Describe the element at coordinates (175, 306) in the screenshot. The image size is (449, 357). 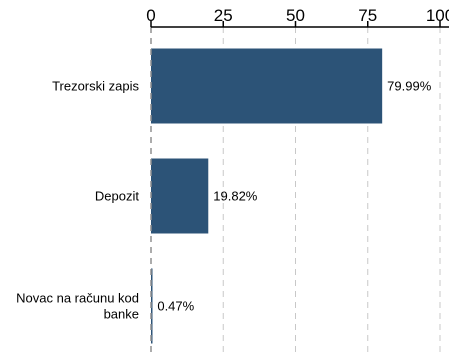
I see `data-label-2: 0.47%` at that location.